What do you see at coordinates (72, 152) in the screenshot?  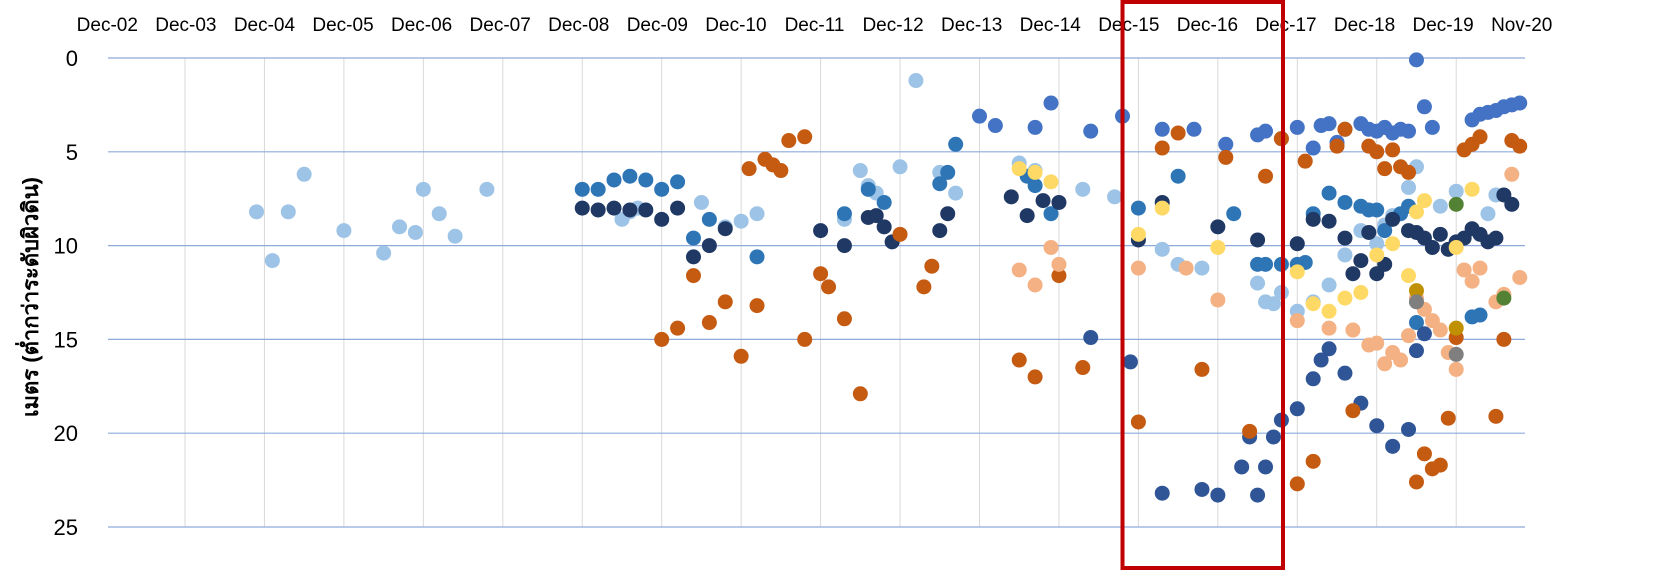 I see `y-tick-label: 5` at bounding box center [72, 152].